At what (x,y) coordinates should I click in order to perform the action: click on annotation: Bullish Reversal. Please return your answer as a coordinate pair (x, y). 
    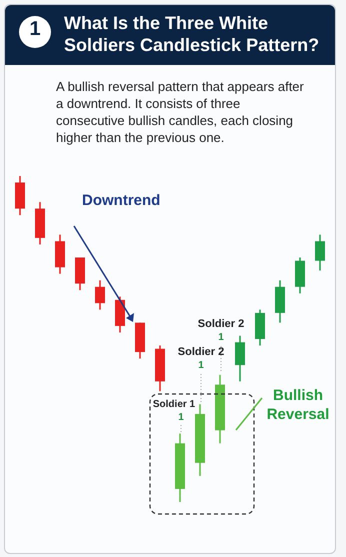
    Looking at the image, I should click on (298, 405).